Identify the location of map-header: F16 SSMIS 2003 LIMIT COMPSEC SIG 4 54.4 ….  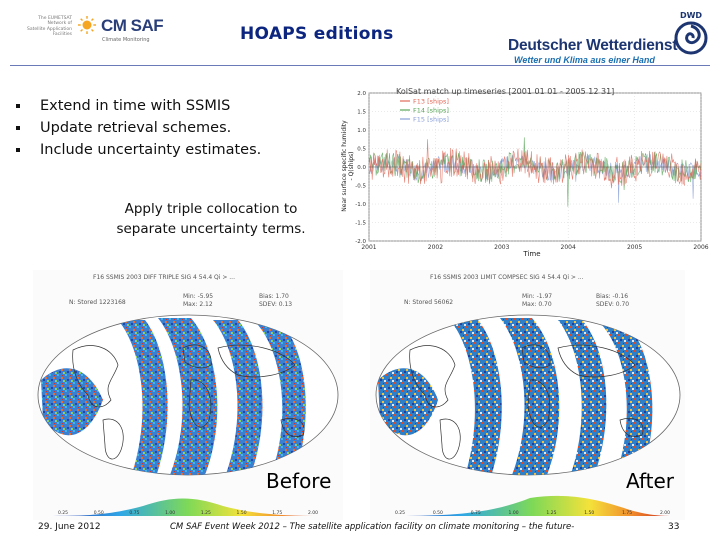
(507, 277).